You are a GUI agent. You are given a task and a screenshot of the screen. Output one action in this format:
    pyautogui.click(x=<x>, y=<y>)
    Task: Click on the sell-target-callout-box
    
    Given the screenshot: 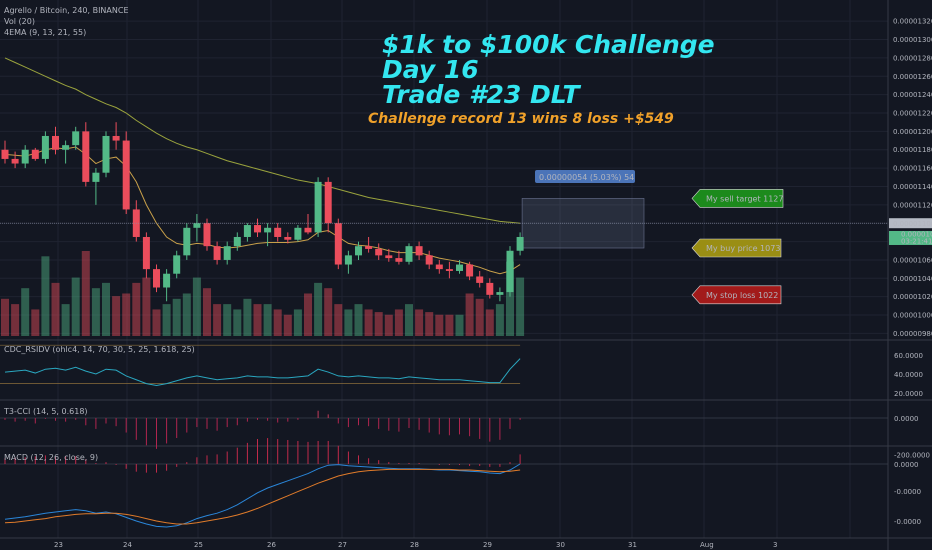 What is the action you would take?
    pyautogui.click(x=737, y=198)
    